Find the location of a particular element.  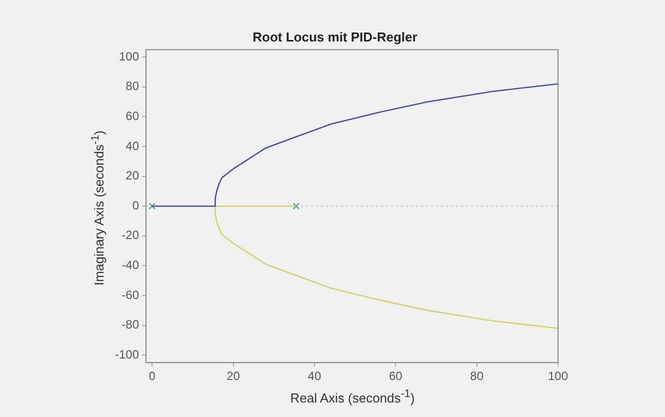

x-axis-title: Real Axis (seconds$^{-1}$) is located at coordinates (352, 397).